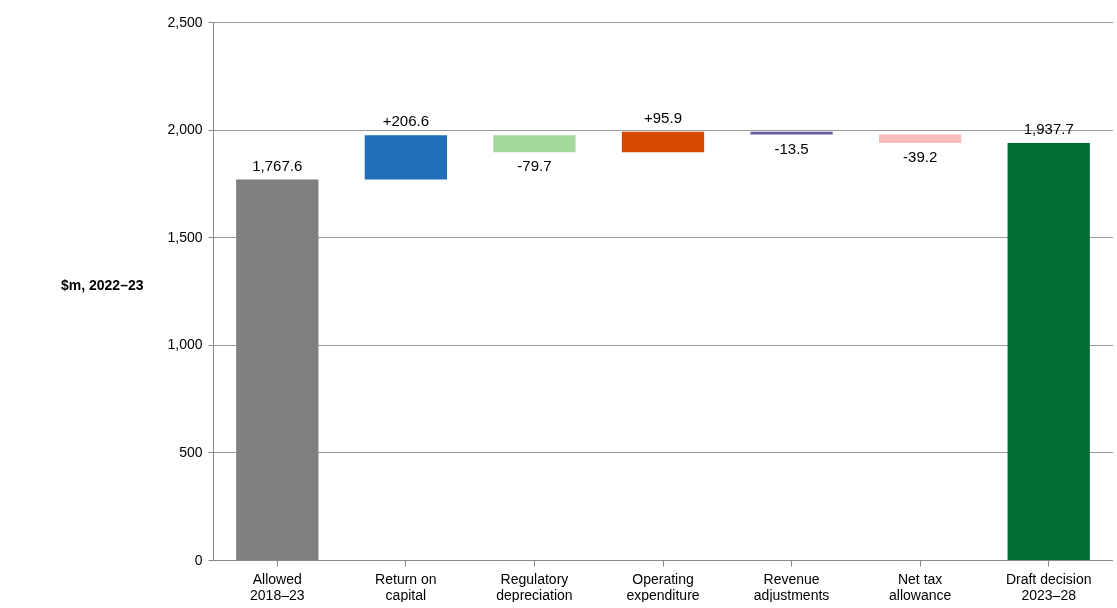  I want to click on data-label: -39.2, so click(920, 157).